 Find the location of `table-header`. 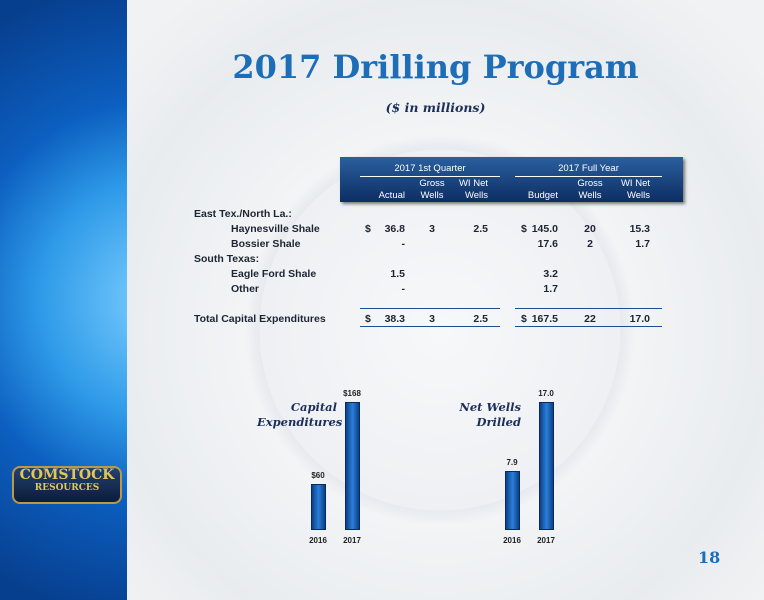

table-header is located at coordinates (511, 179).